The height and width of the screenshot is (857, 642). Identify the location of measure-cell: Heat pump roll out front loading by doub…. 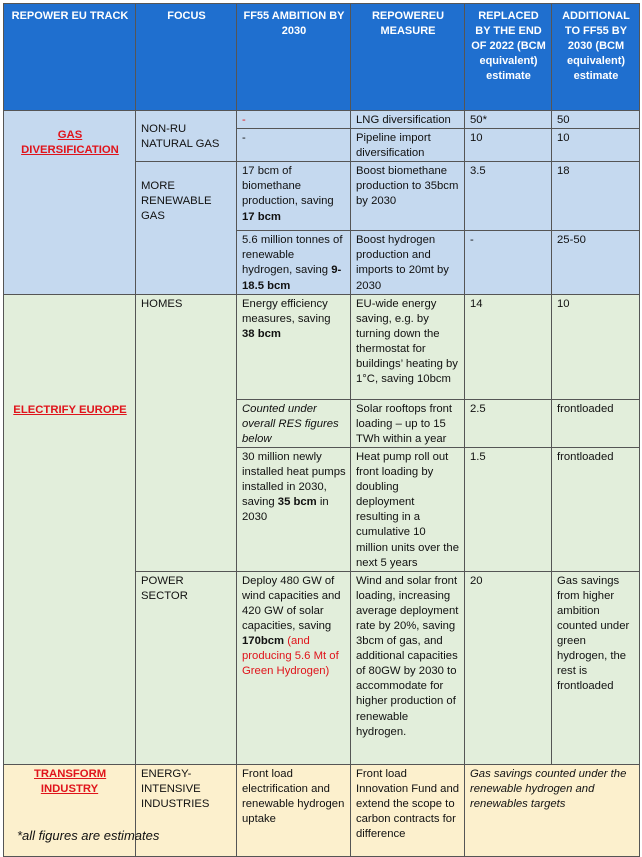
(407, 509).